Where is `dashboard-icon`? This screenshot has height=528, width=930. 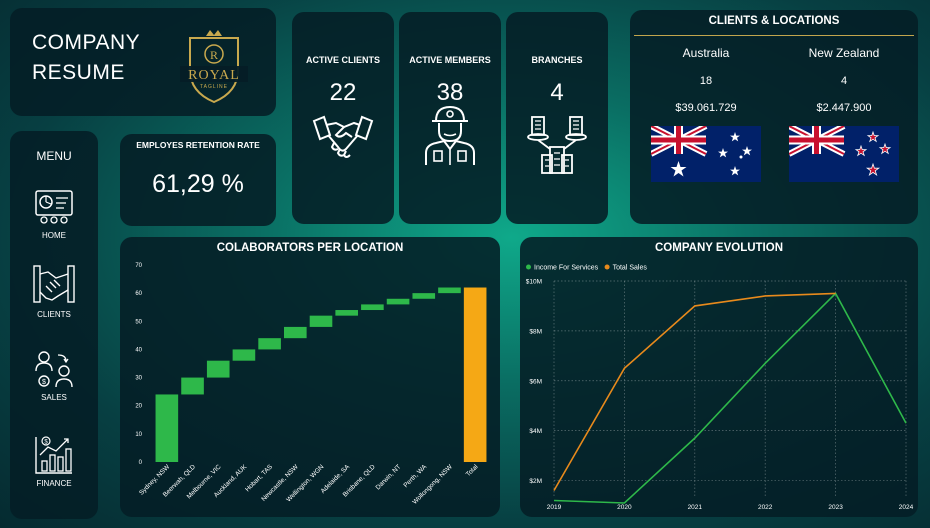 dashboard-icon is located at coordinates (54, 207).